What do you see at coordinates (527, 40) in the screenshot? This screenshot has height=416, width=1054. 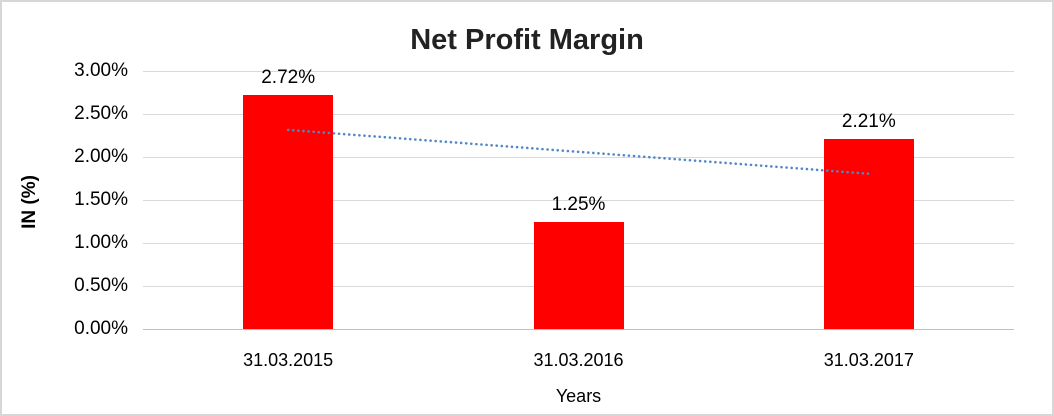 I see `chart-title: Net Profit Margin` at bounding box center [527, 40].